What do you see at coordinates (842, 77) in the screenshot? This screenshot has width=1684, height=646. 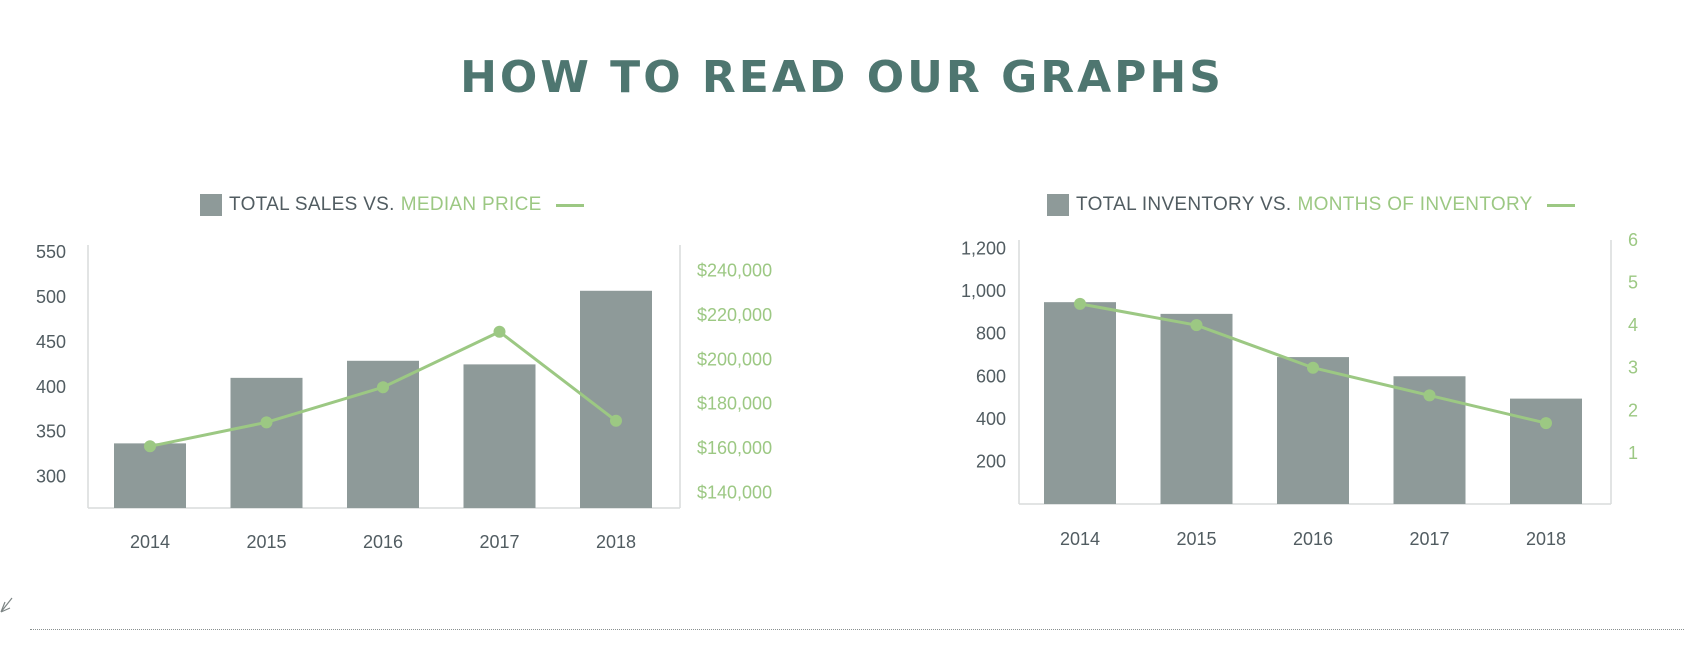 I see `page-title: HOW TO READ OUR GRAPHS` at bounding box center [842, 77].